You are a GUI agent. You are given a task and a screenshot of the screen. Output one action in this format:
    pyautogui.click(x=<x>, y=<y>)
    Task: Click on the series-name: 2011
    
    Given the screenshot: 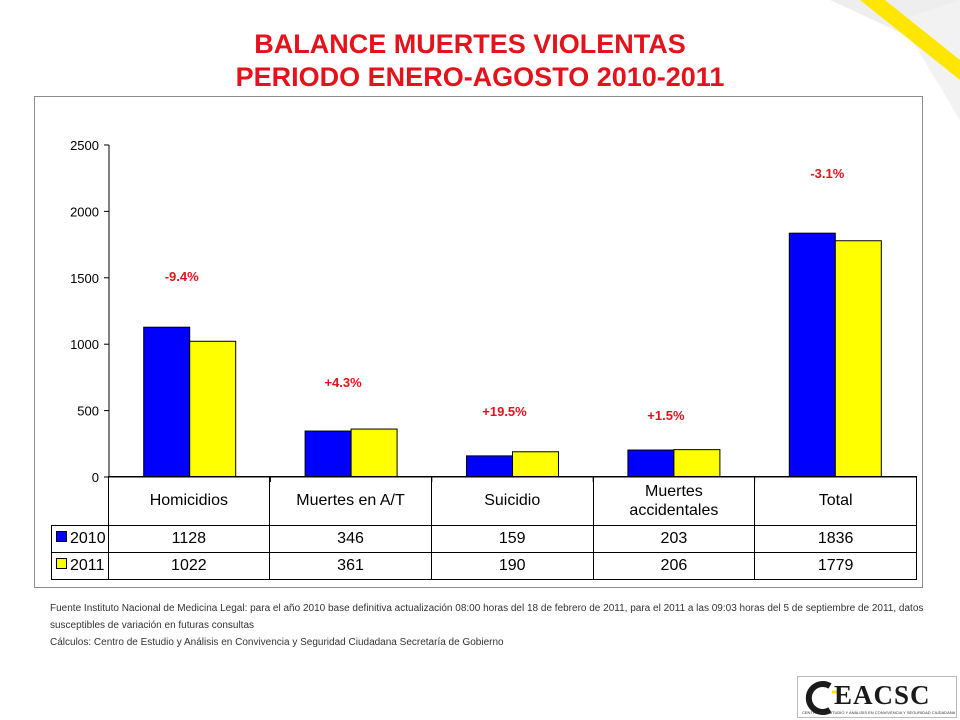 What is the action you would take?
    pyautogui.click(x=87, y=565)
    